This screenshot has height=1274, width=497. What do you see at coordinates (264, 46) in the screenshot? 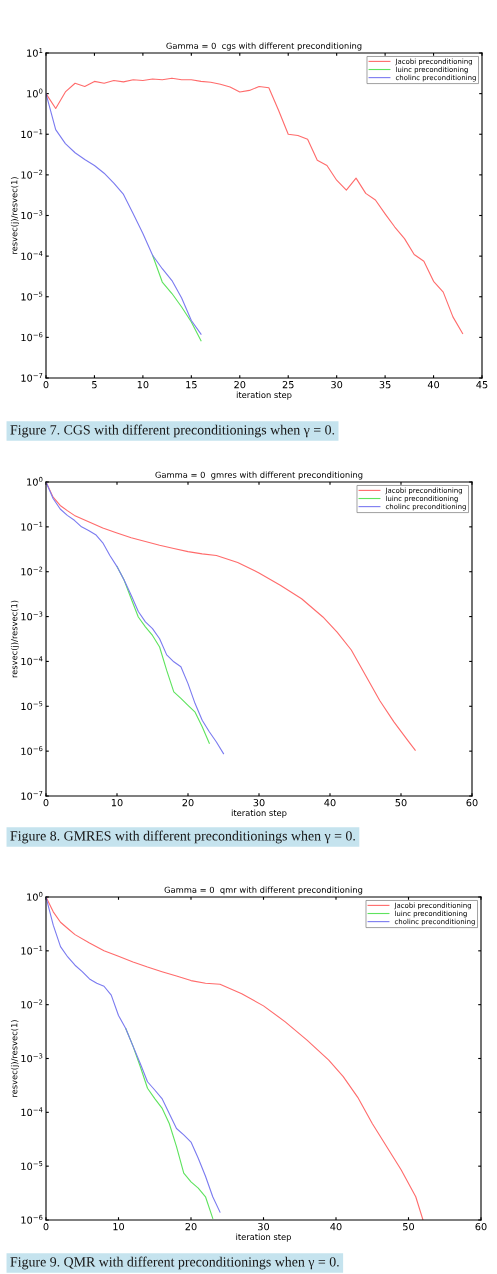
I see `chart-title: Gamma = 0 cgs with different preconditioning` at bounding box center [264, 46].